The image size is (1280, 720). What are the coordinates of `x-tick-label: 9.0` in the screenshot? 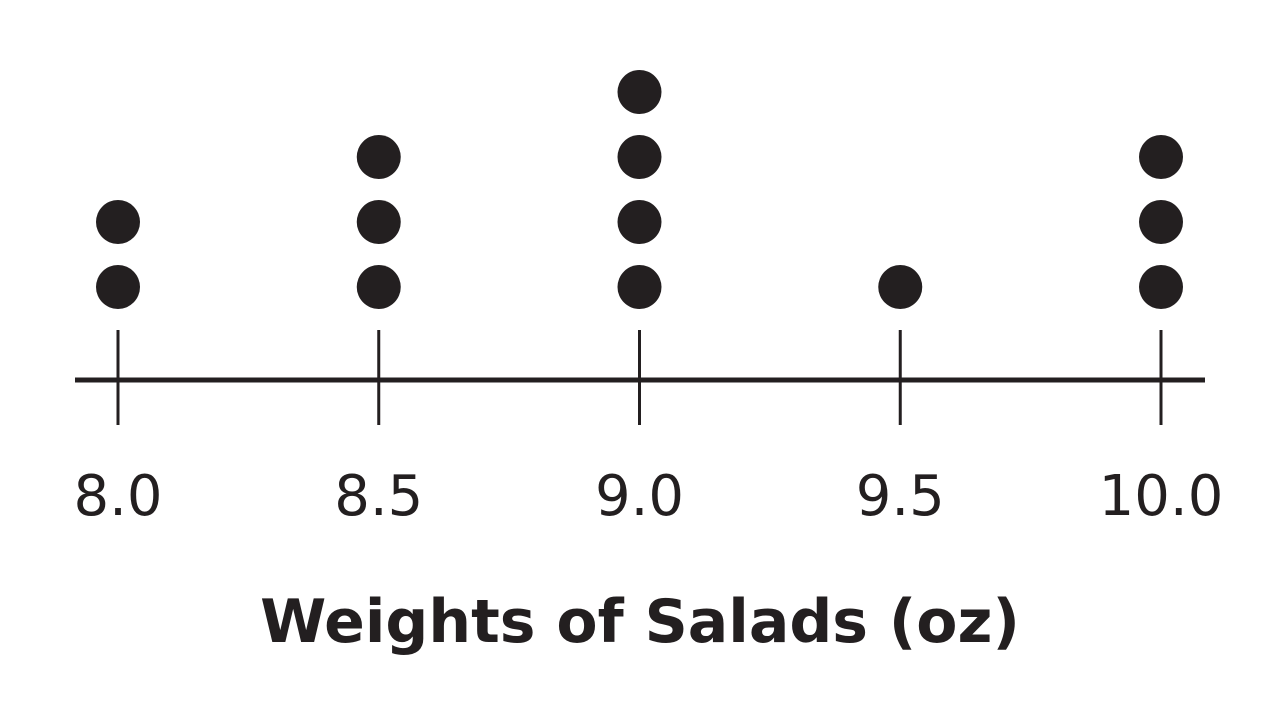 It's located at (639, 496).